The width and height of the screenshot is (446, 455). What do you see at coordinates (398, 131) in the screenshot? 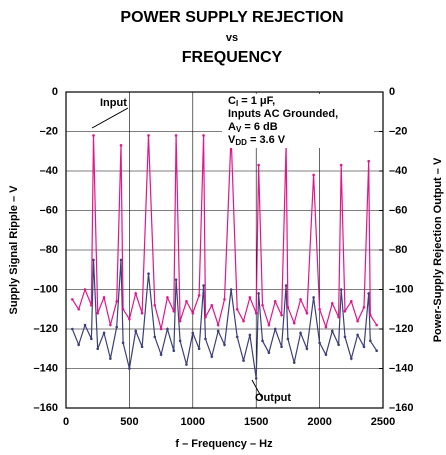
I see `y2-tick-label: –20` at bounding box center [398, 131].